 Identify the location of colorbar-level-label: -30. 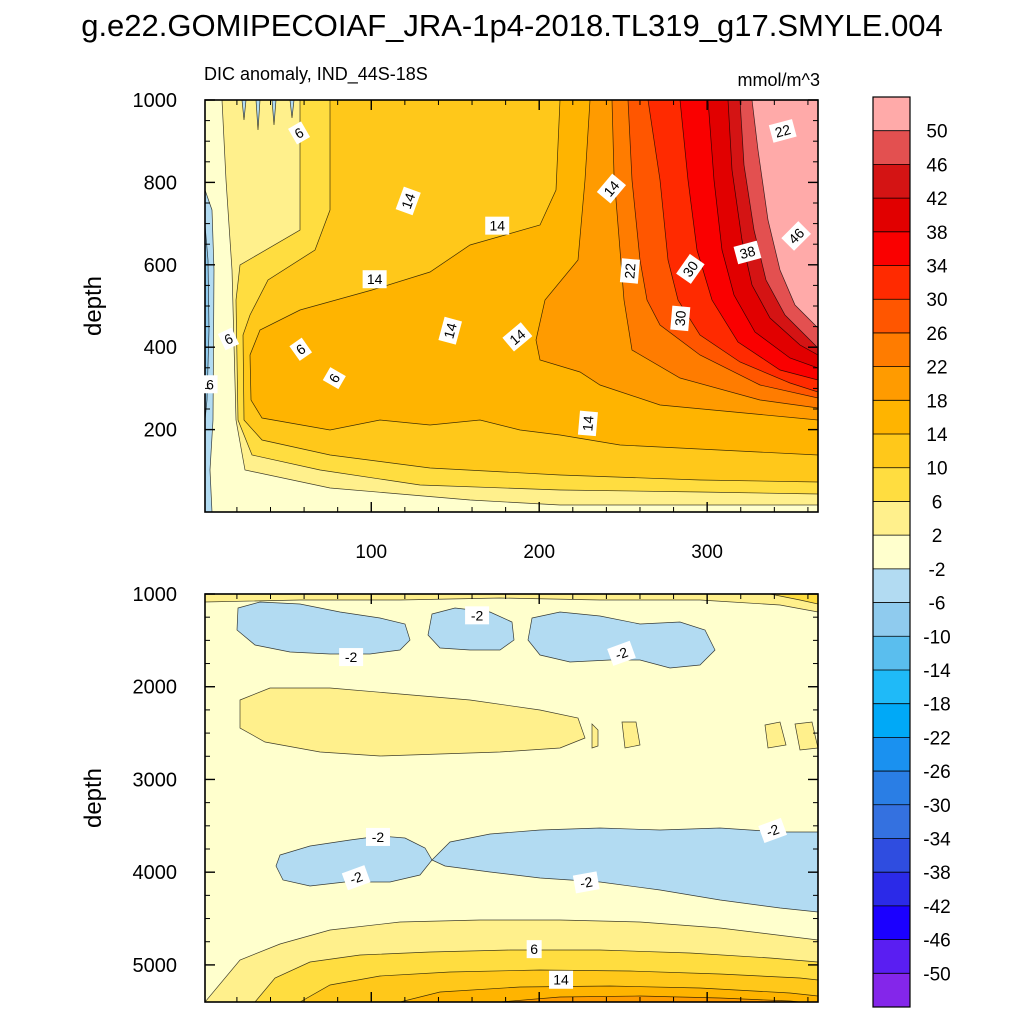
(936, 806).